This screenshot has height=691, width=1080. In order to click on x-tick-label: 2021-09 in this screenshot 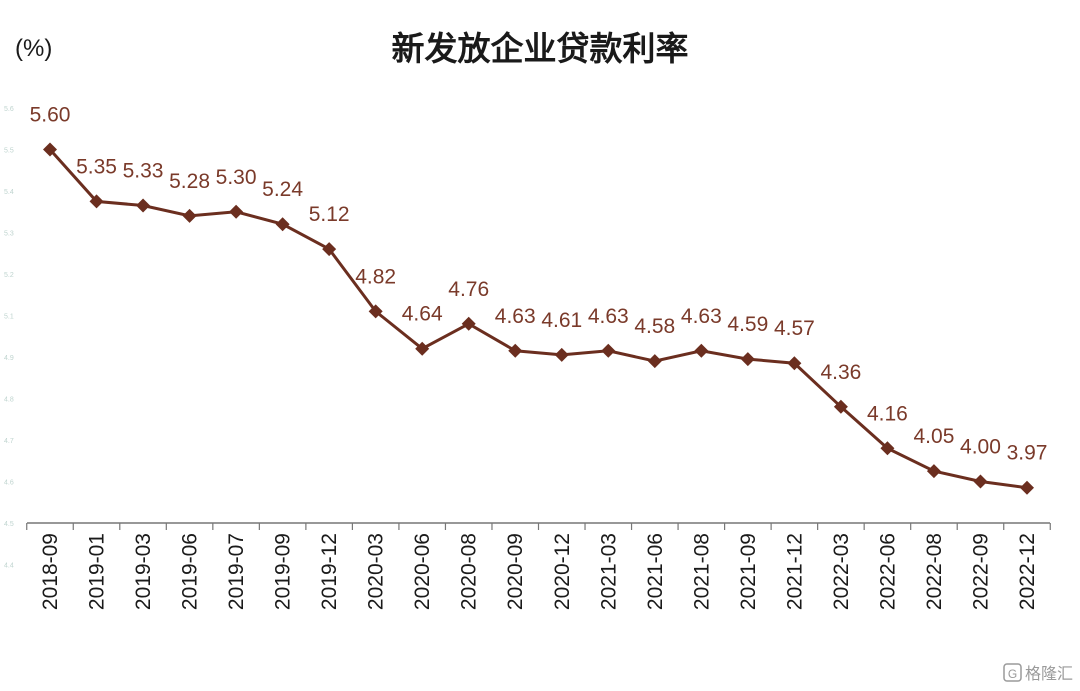, I will do `click(748, 571)`.